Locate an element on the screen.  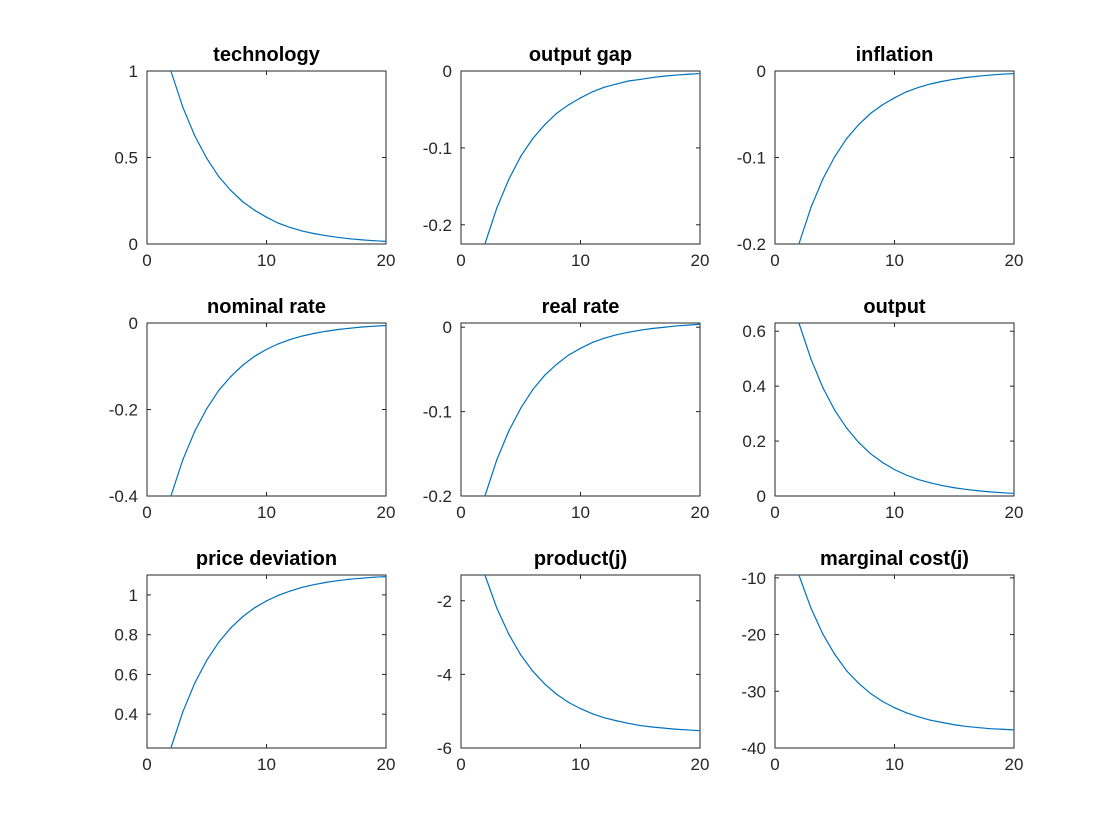
subplot-3: inflation 0 10 20 -0.2 -0.1 0 is located at coordinates (880, 157).